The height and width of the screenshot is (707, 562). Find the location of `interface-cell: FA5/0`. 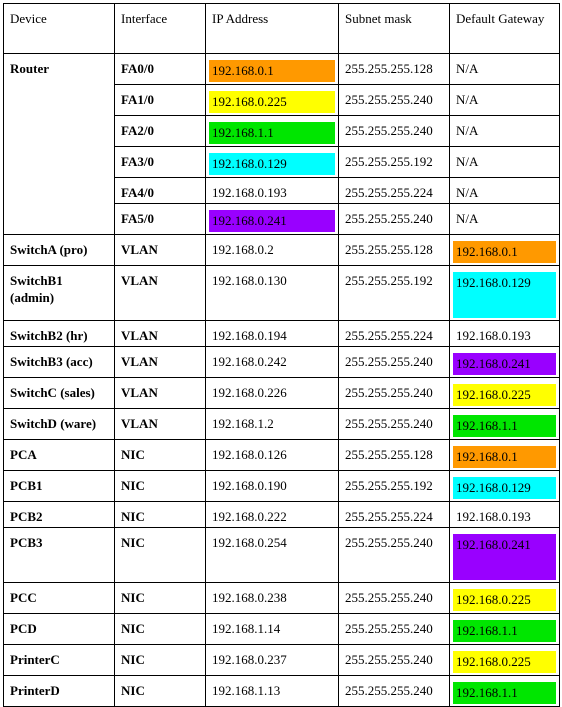

interface-cell: FA5/0 is located at coordinates (160, 219).